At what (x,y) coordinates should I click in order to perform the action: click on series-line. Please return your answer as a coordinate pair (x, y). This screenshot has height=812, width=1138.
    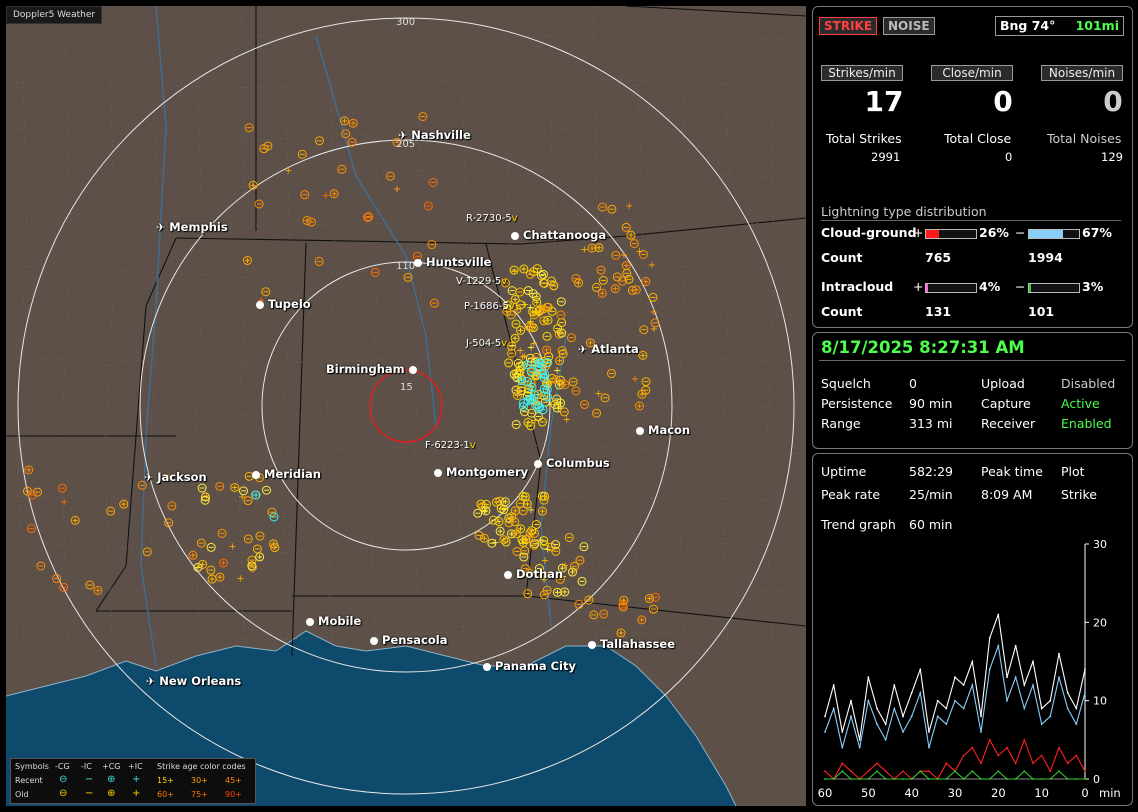
    Looking at the image, I should click on (955, 695).